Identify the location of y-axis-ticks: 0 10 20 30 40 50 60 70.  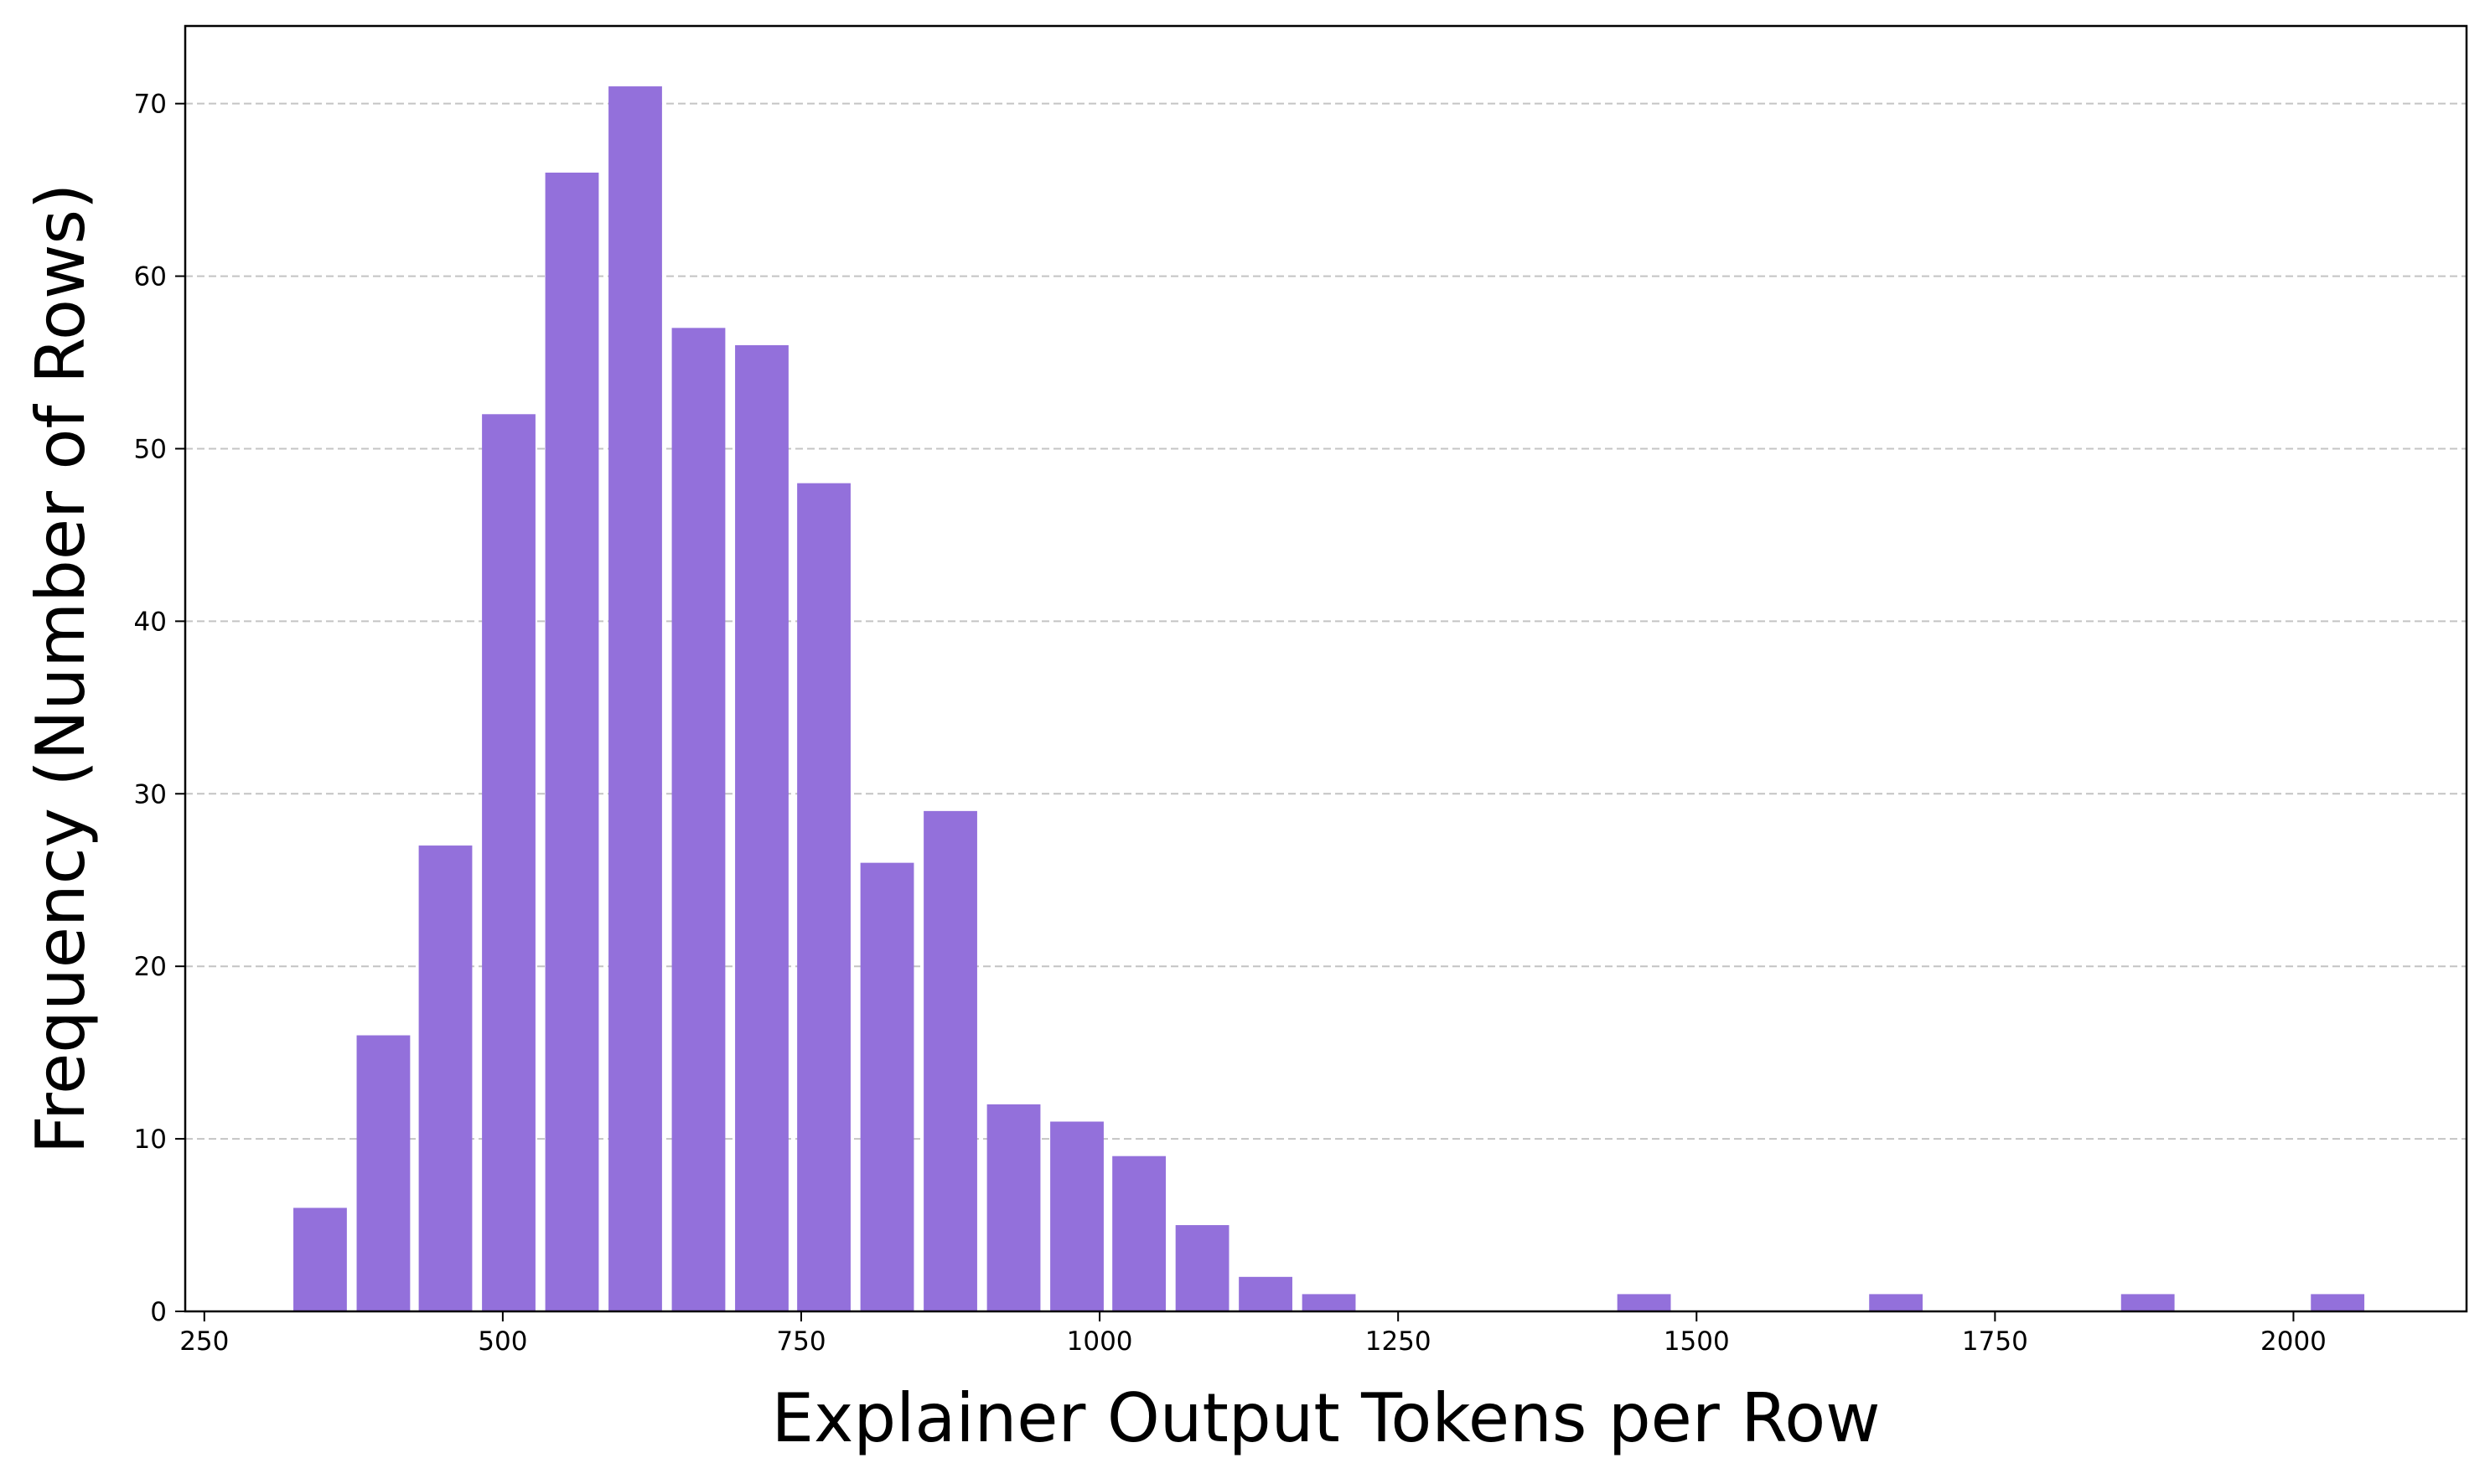
(159, 709).